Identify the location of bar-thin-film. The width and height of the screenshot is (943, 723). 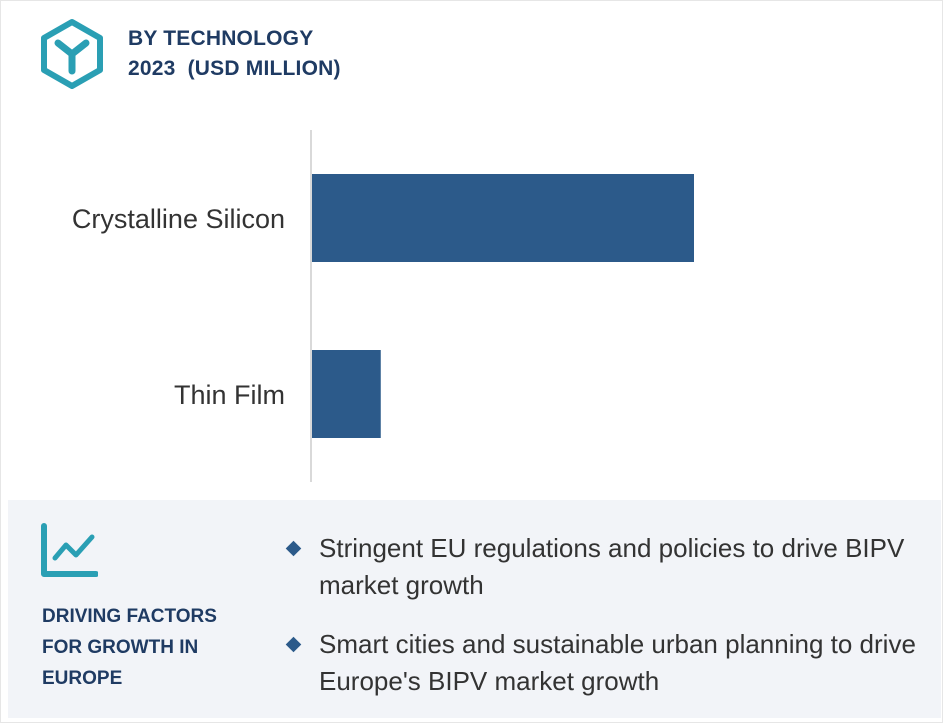
(346, 394).